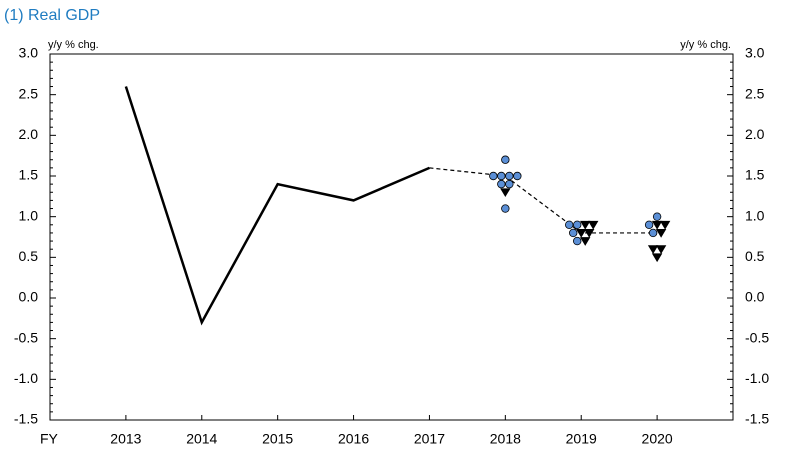 This screenshot has height=455, width=799. What do you see at coordinates (757, 337) in the screenshot?
I see `y2-tick-label: -0.5` at bounding box center [757, 337].